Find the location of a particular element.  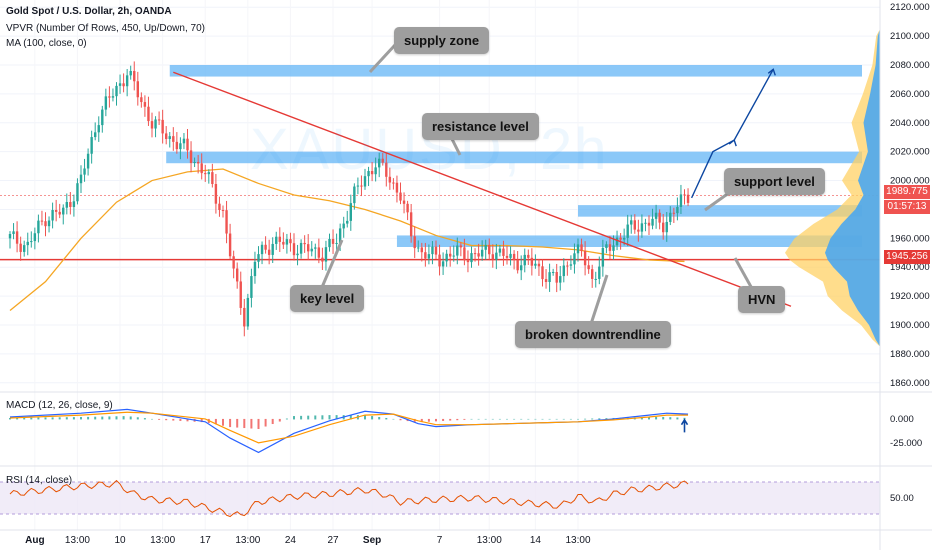

supply-zone-callout: supply zone is located at coordinates (442, 40).